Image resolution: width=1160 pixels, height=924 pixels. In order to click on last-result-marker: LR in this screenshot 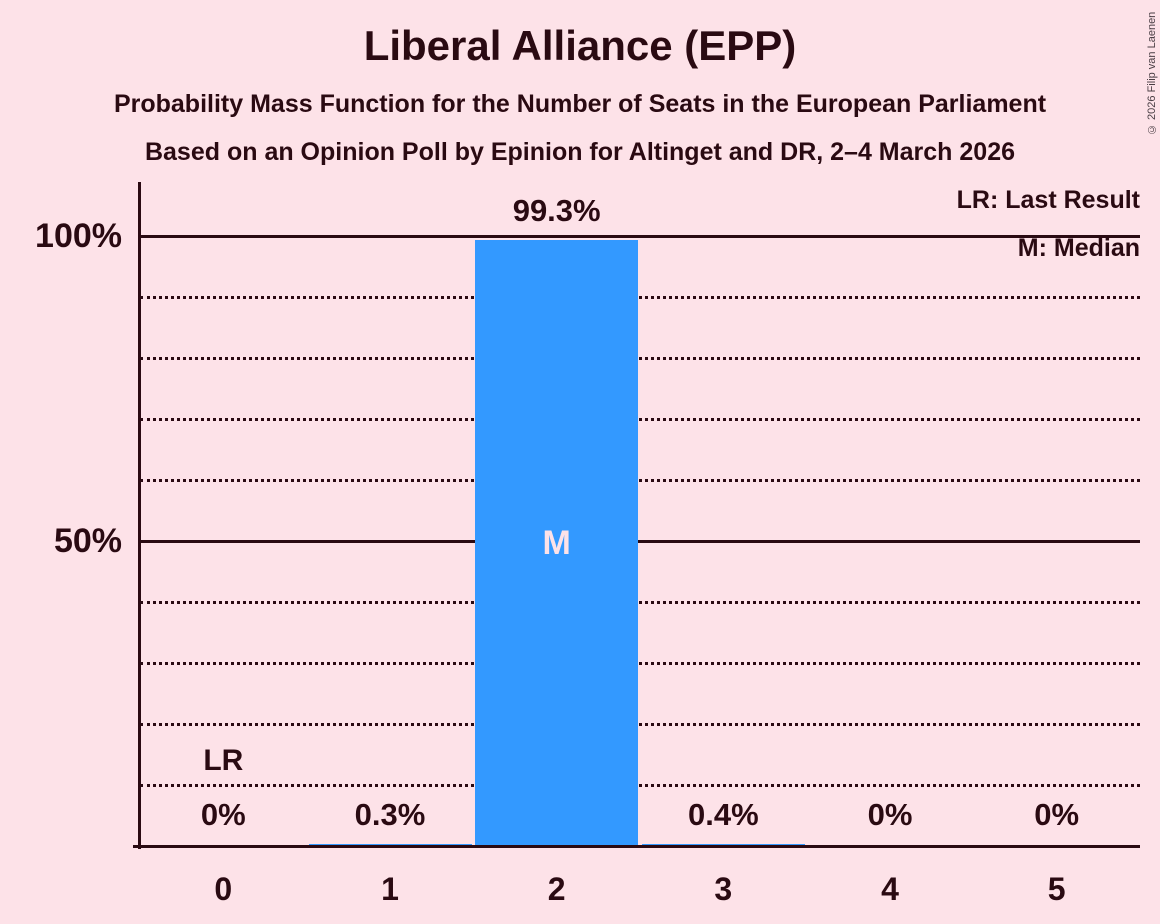, I will do `click(223, 760)`.